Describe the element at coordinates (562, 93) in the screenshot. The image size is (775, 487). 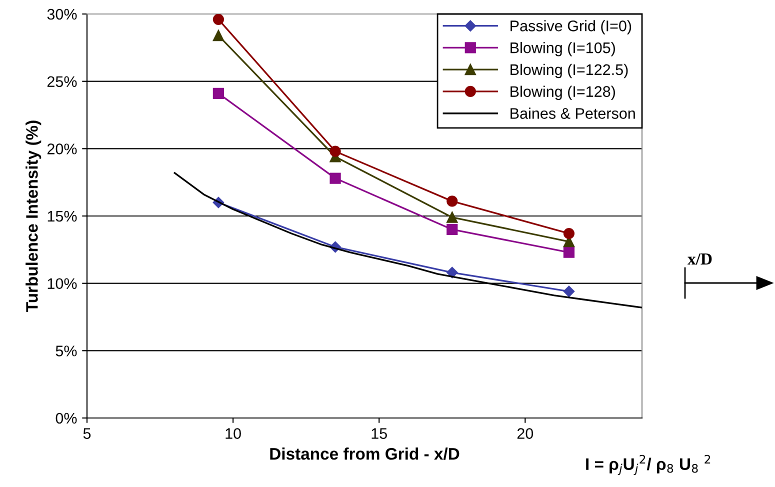
I see `legend-label: Blowing (I=128)` at that location.